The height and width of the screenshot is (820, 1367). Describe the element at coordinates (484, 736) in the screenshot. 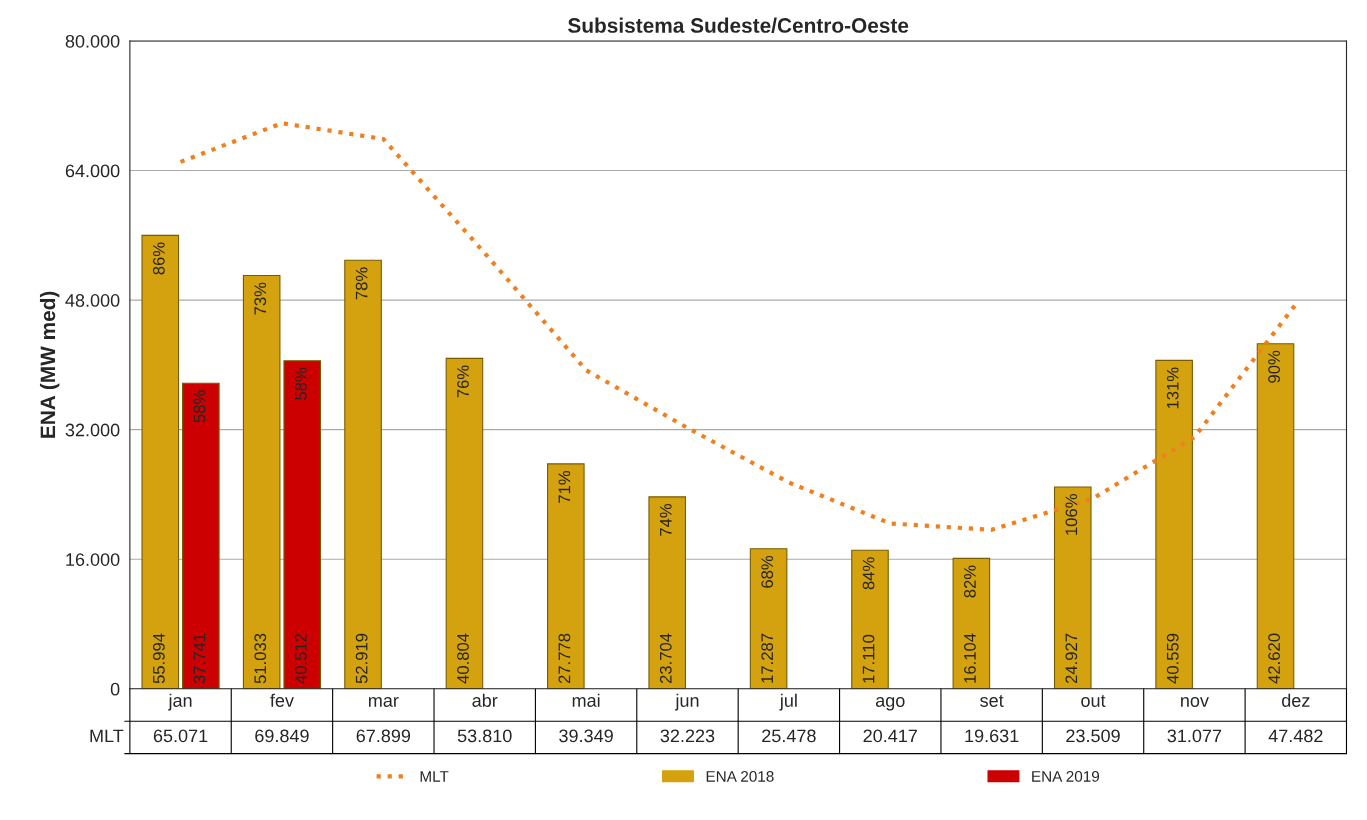

I see `data-label: 53.810` at that location.